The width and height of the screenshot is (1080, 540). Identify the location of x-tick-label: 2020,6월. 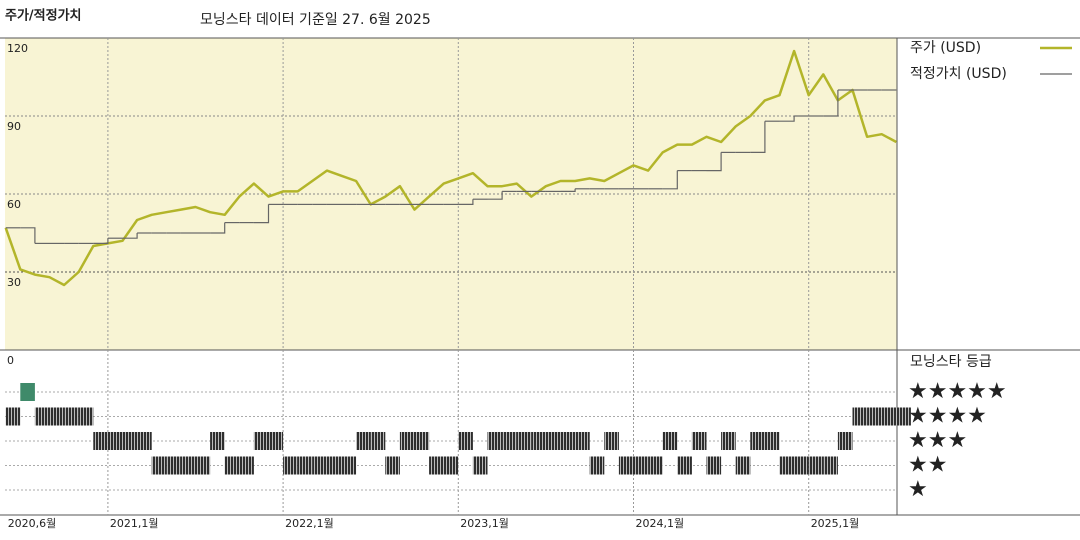
(32, 523).